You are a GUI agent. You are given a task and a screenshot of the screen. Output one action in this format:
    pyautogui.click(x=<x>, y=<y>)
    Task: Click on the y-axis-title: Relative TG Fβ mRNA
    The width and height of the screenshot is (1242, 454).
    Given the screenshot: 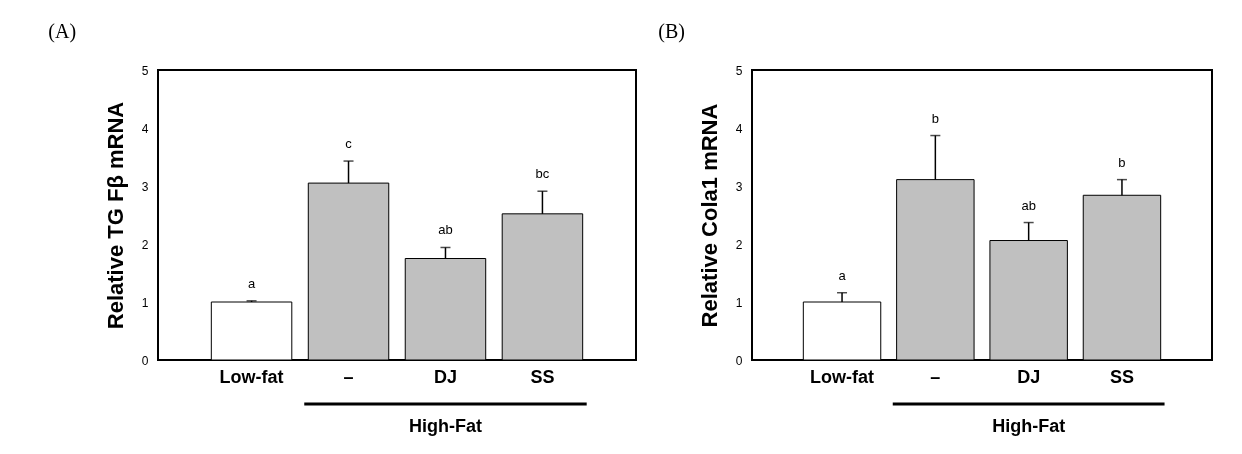 What is the action you would take?
    pyautogui.click(x=115, y=215)
    